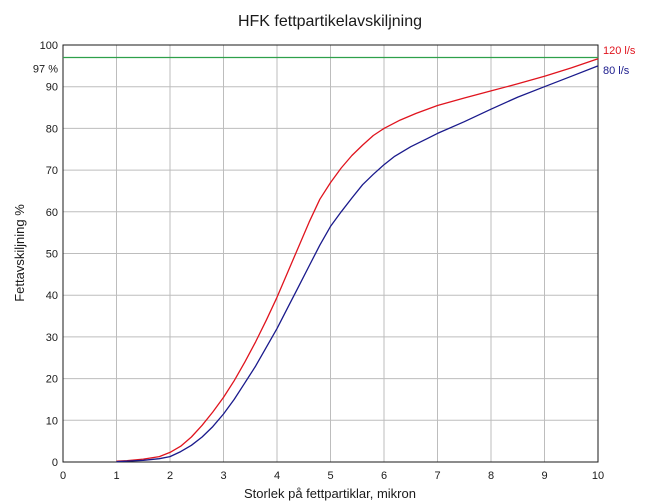 The image size is (649, 502). Describe the element at coordinates (619, 61) in the screenshot. I see `series-labels: 120 l/s 80 l/s` at that location.